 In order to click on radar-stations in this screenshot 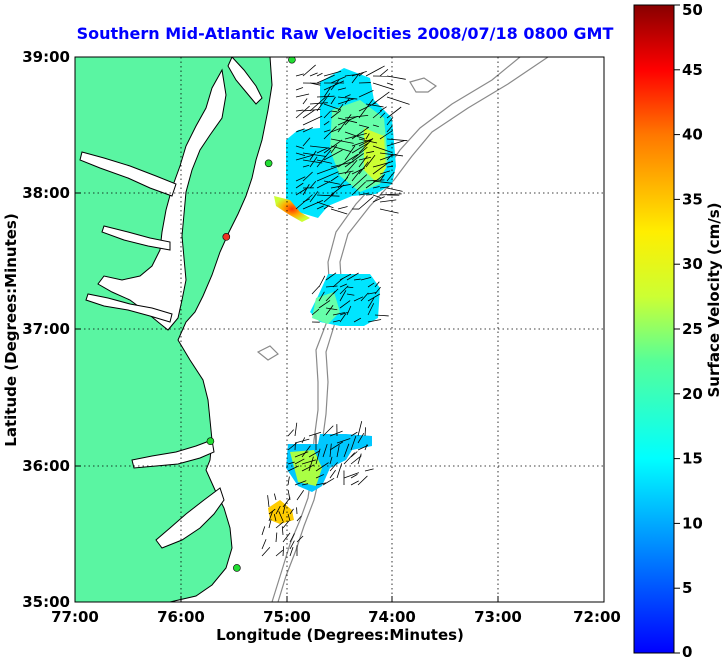, I will do `click(251, 314)`.